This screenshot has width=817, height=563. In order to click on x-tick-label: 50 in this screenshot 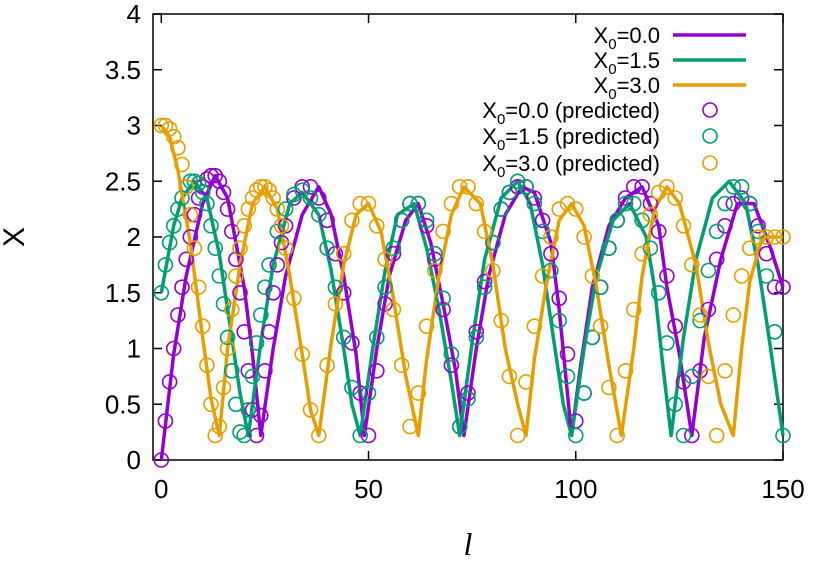, I will do `click(368, 489)`.